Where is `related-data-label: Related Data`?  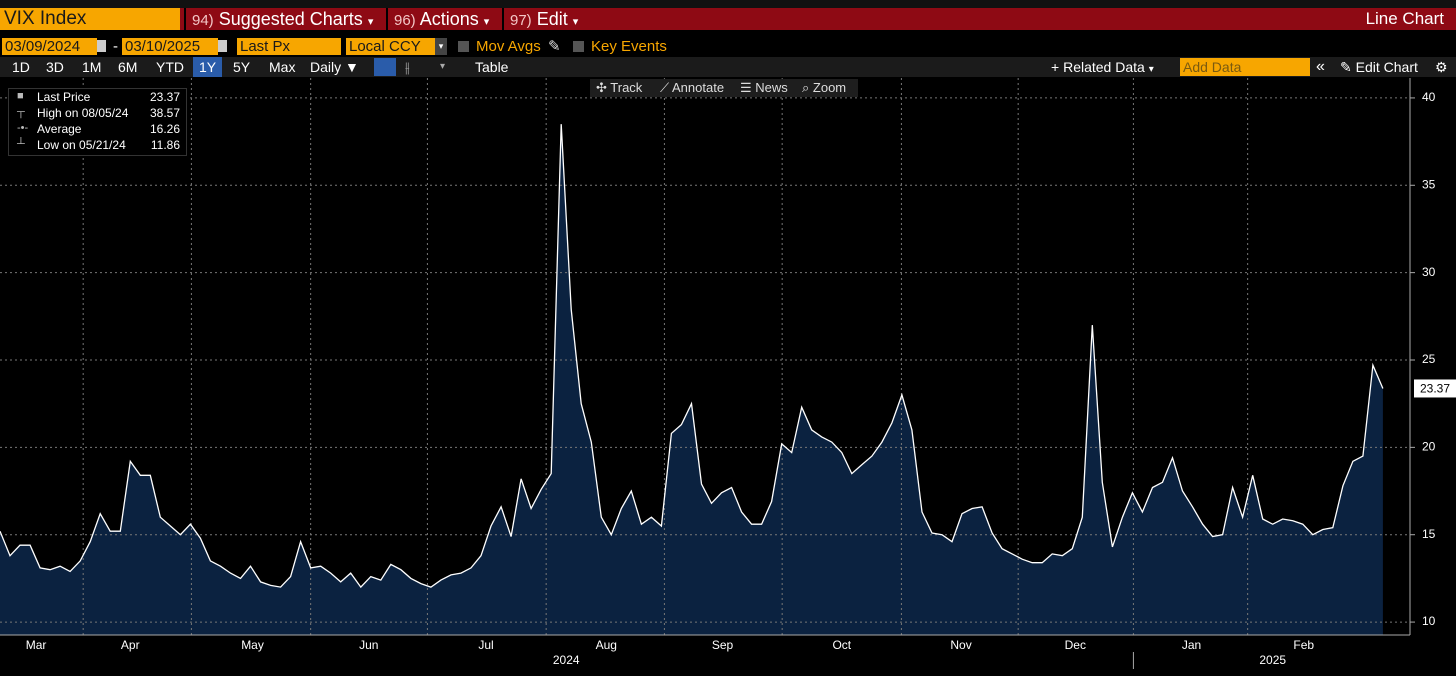 related-data-label: Related Data is located at coordinates (1104, 67).